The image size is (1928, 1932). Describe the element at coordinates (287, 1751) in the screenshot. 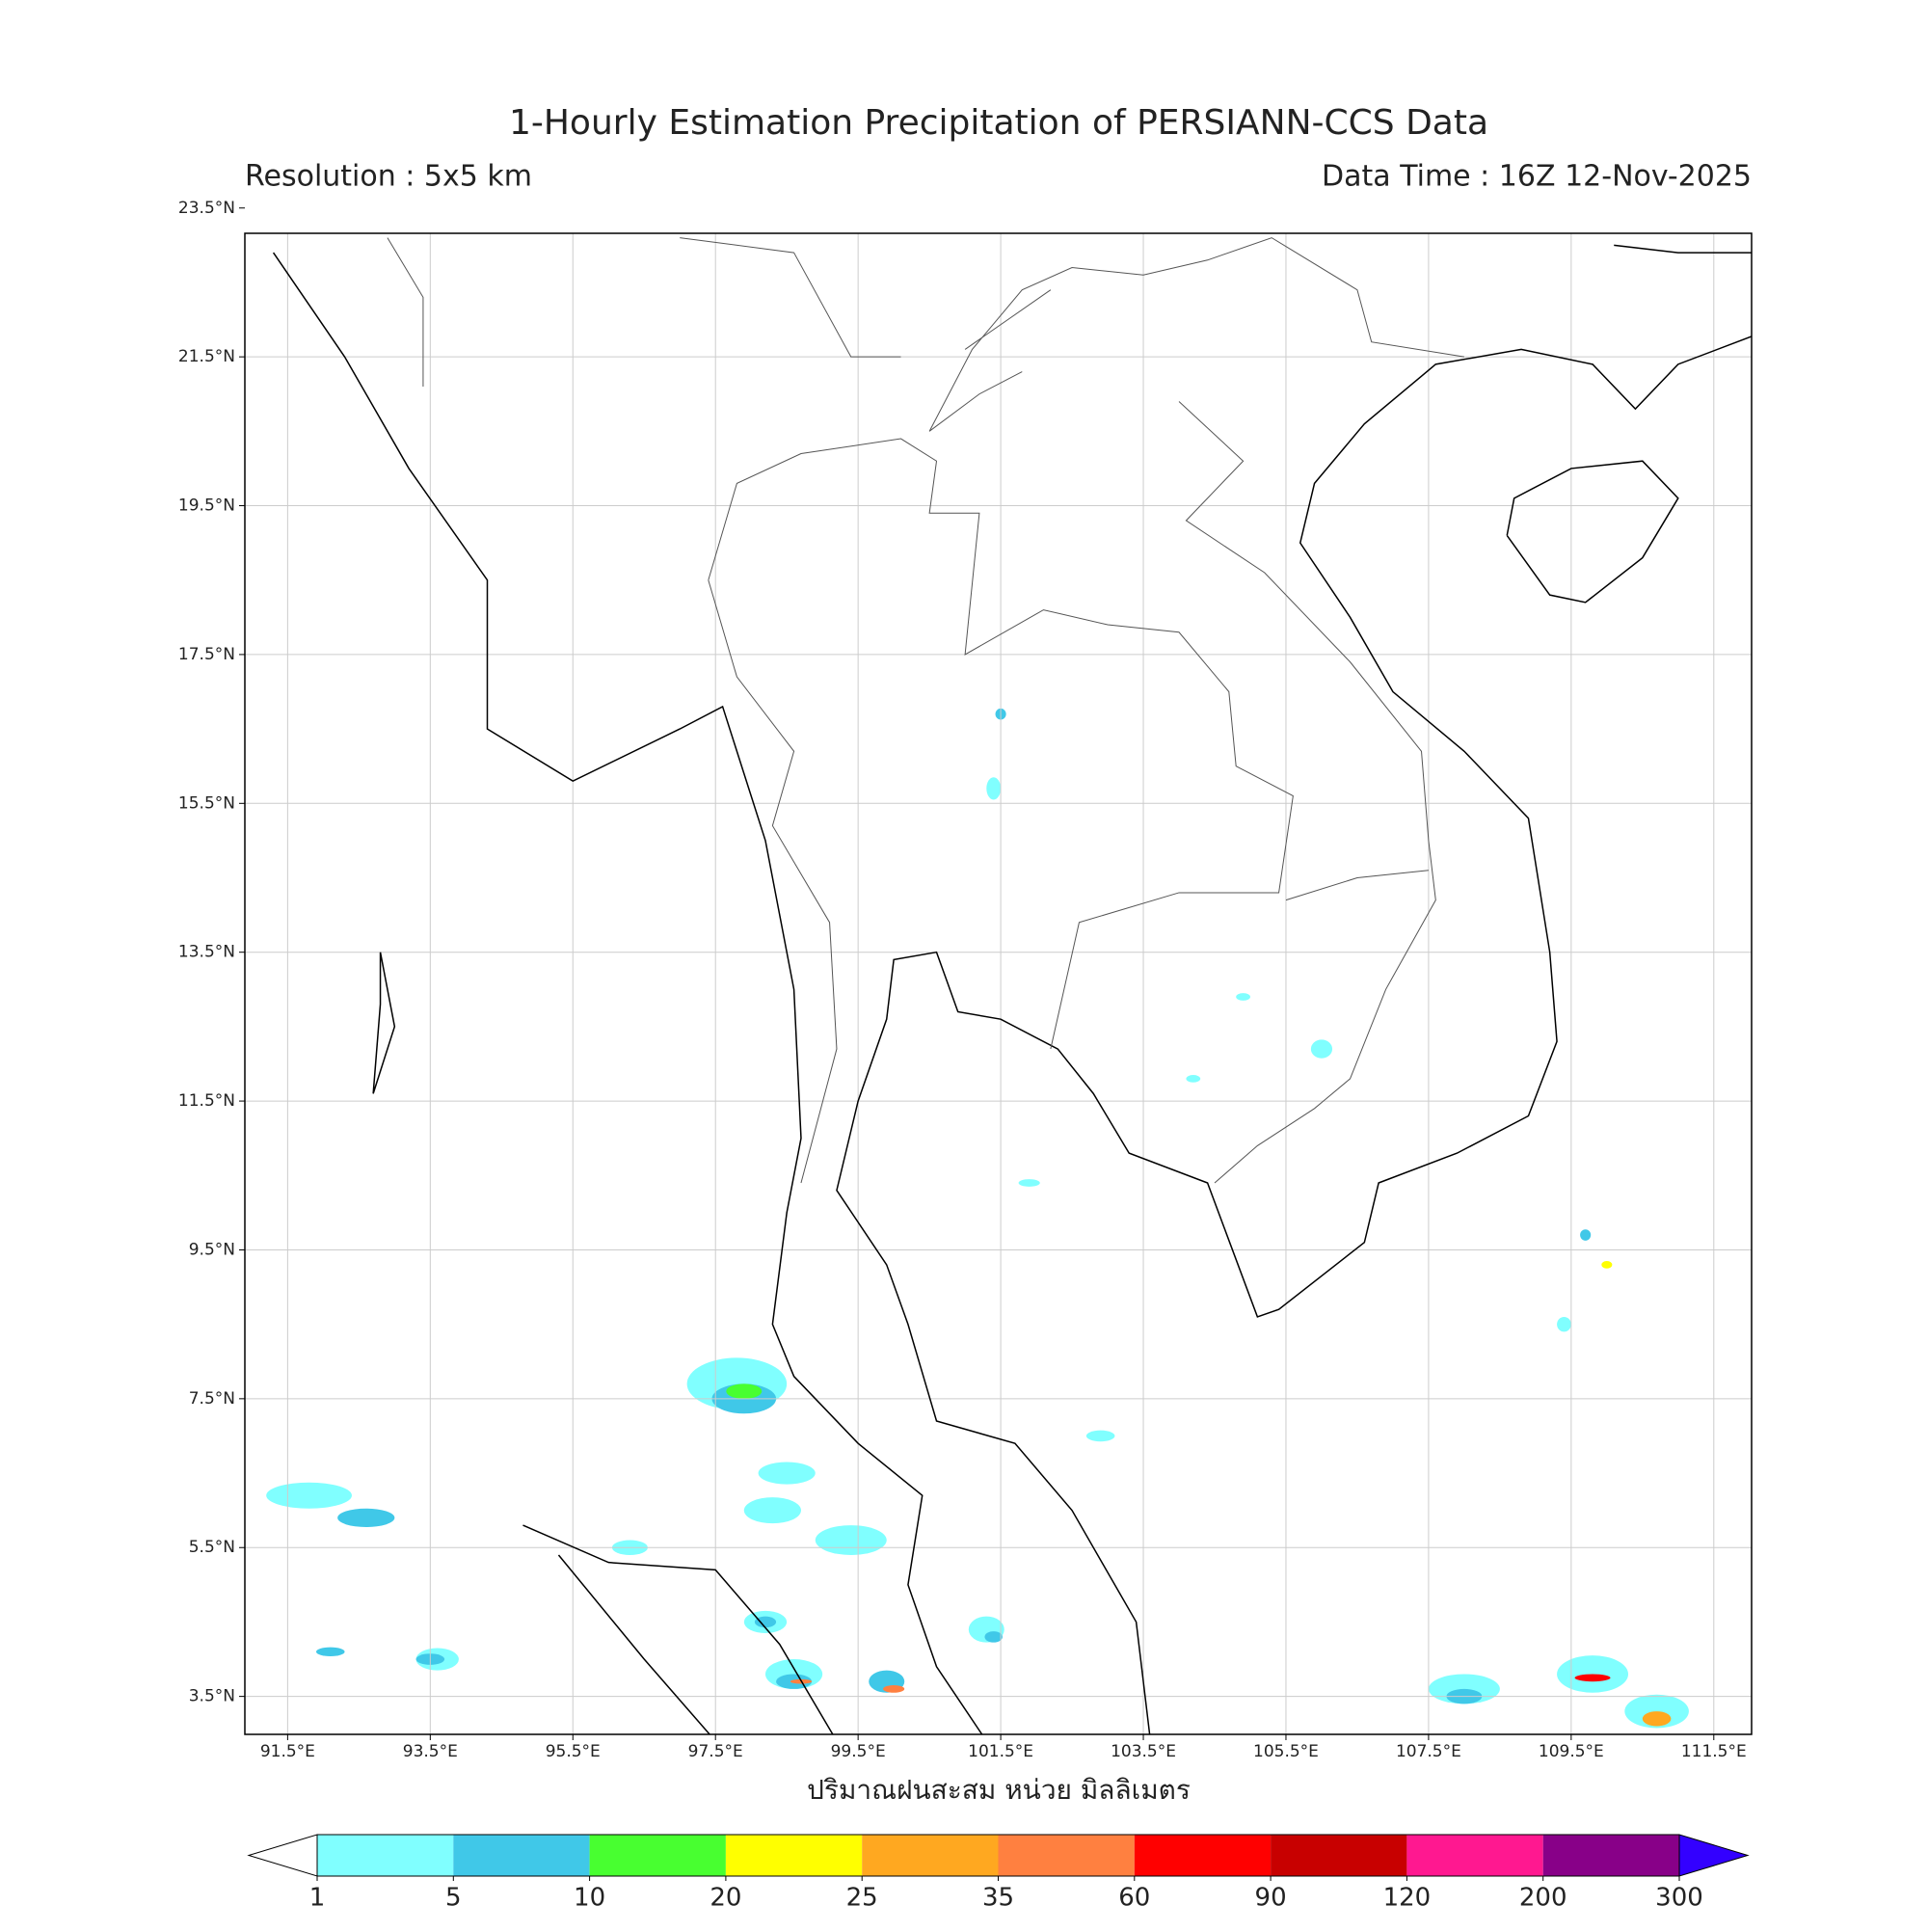

I see `x-tick-label: 91.5°E` at that location.